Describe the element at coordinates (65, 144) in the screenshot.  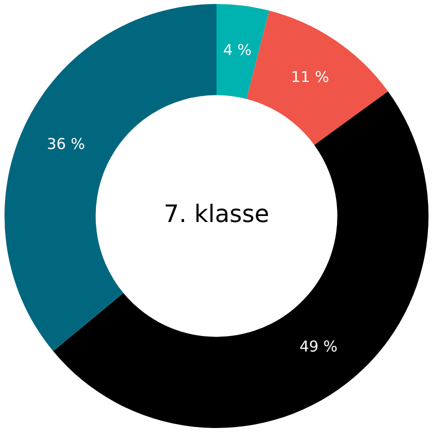
I see `data-label: 36 %` at that location.